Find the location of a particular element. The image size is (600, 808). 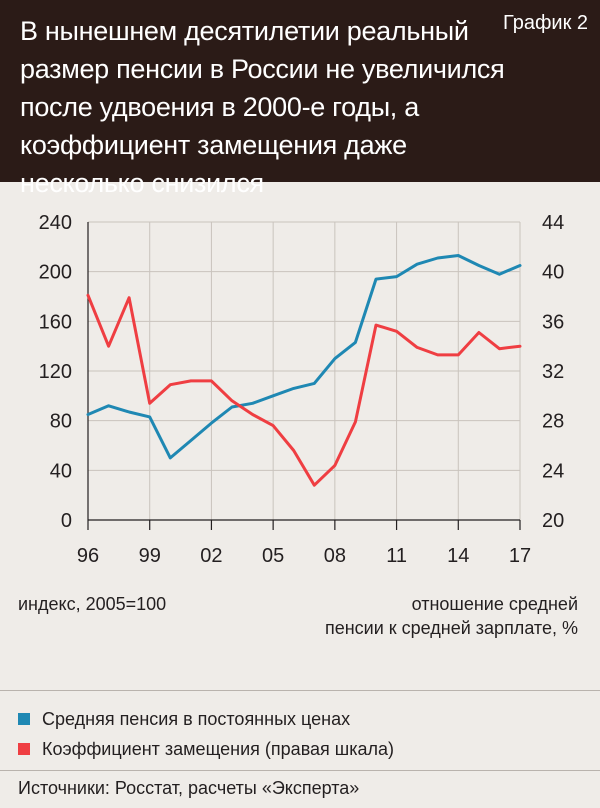

x-tick-label: 02 is located at coordinates (211, 556).